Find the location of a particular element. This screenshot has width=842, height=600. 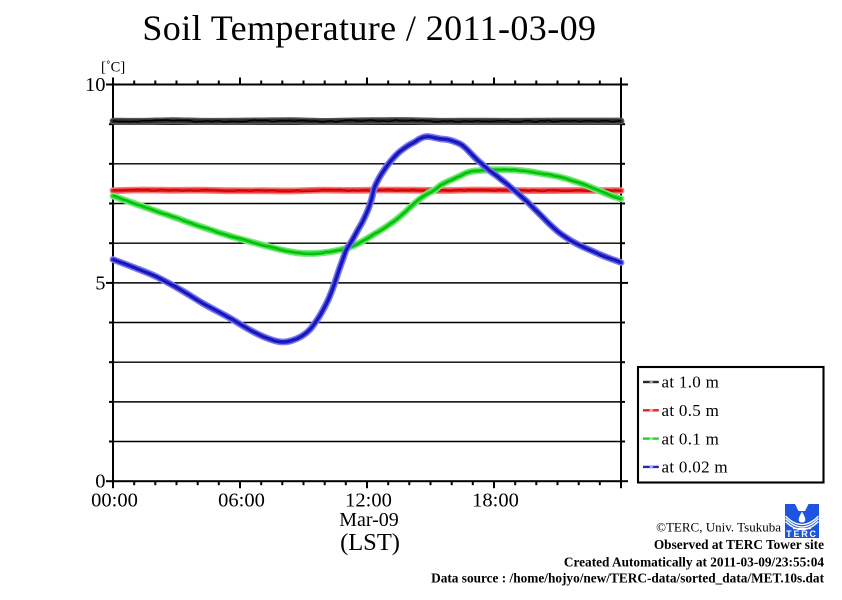

svg-text: ©TERC, Univ. Tsukuba is located at coordinates (718, 527).